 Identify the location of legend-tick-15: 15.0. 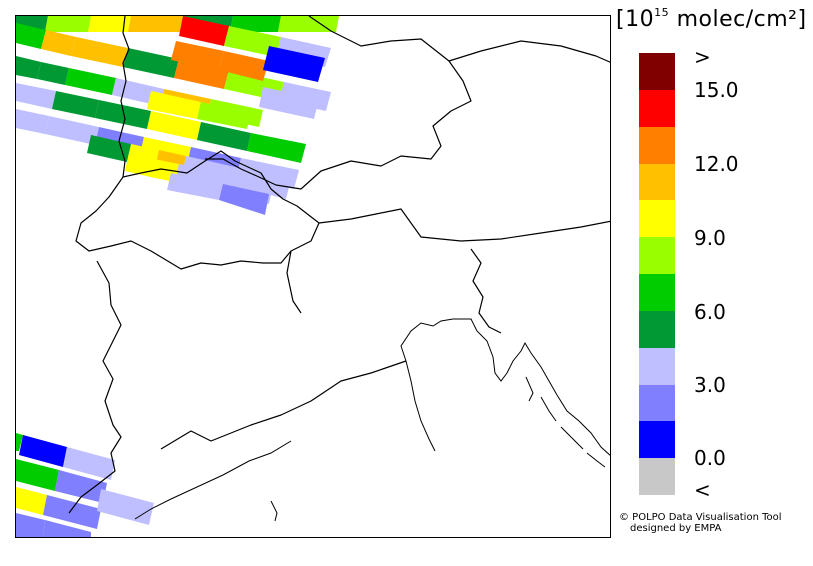
(716, 90).